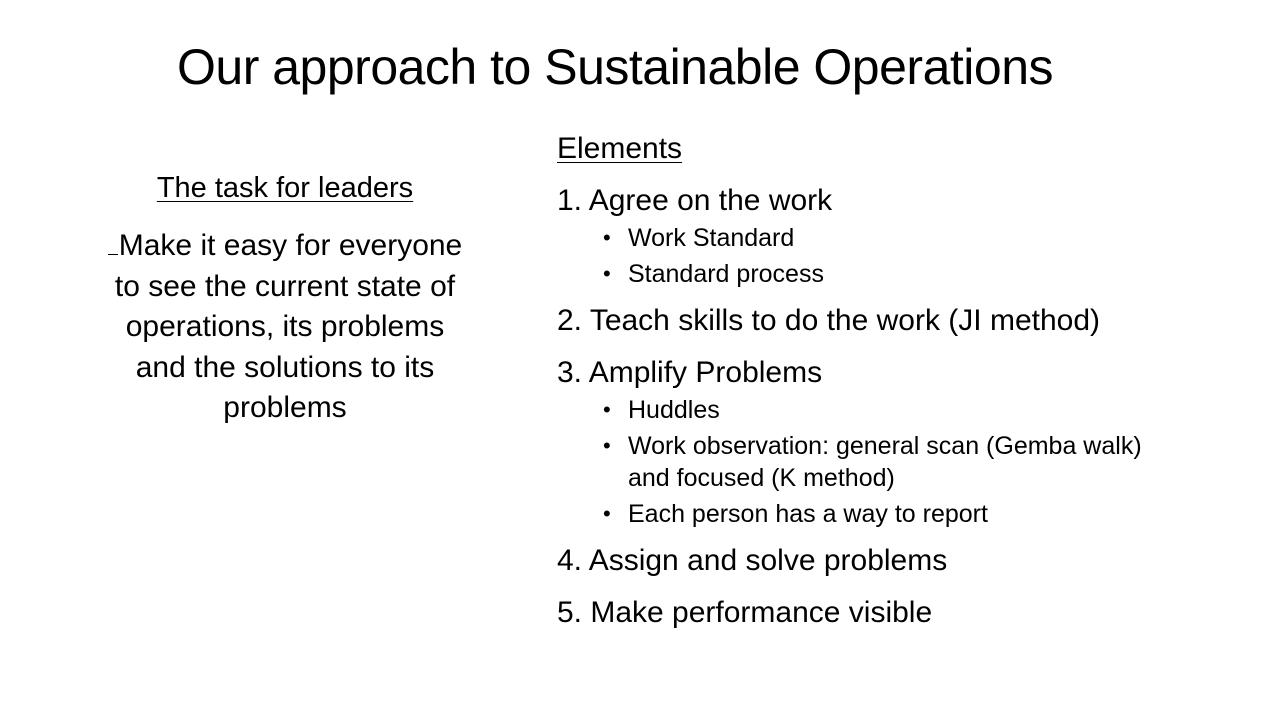  What do you see at coordinates (907, 256) in the screenshot?
I see `element-1-subitems: • Work Standard • Standard process` at bounding box center [907, 256].